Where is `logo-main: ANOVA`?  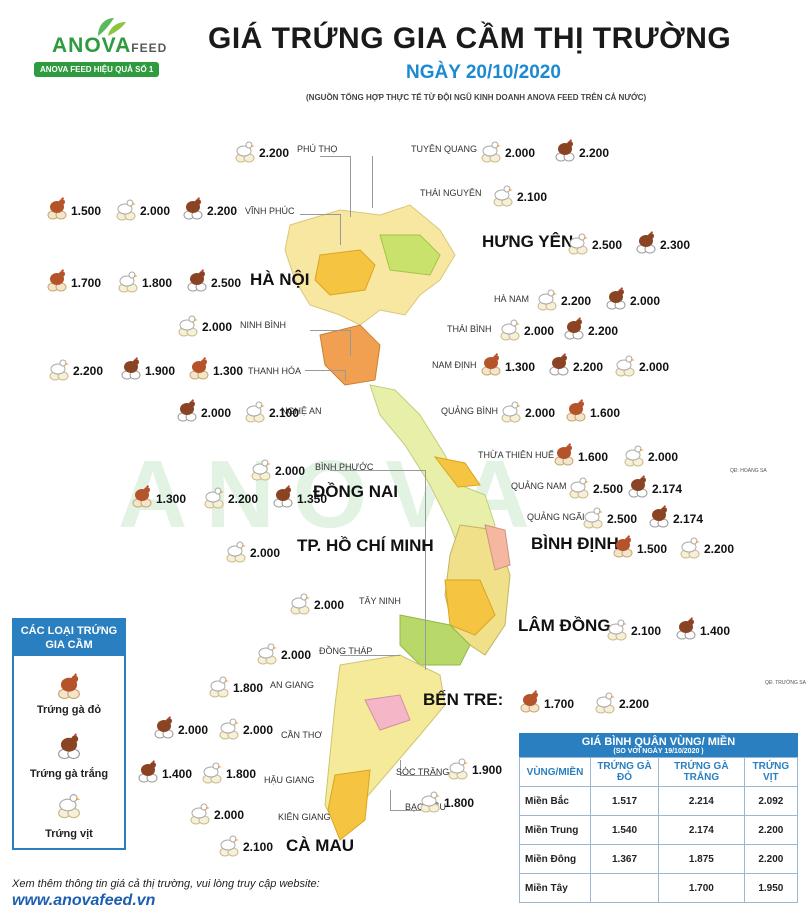
logo-main: ANOVA is located at coordinates (92, 45).